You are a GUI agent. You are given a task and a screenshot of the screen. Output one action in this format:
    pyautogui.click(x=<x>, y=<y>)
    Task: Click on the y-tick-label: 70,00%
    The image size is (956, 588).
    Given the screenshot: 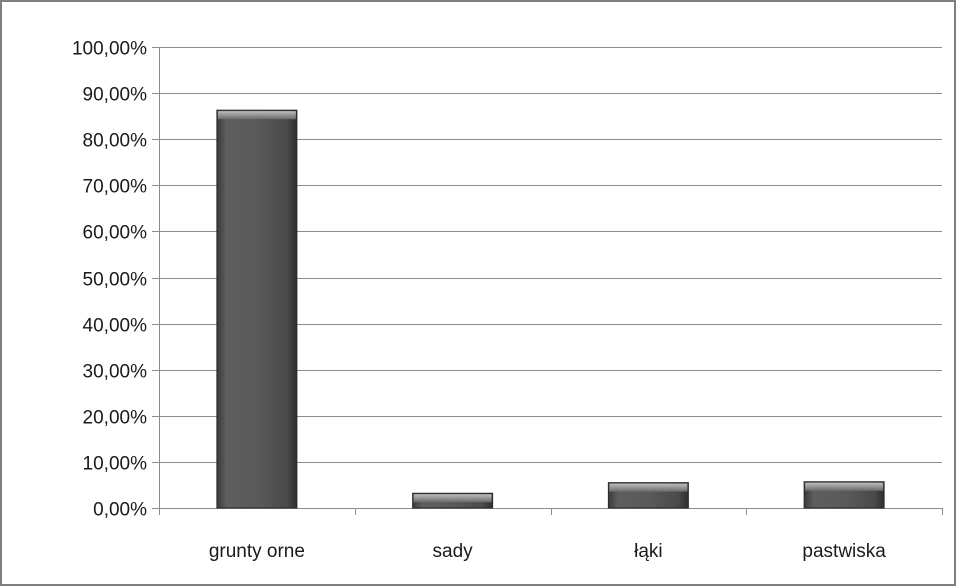 What is the action you would take?
    pyautogui.click(x=115, y=187)
    